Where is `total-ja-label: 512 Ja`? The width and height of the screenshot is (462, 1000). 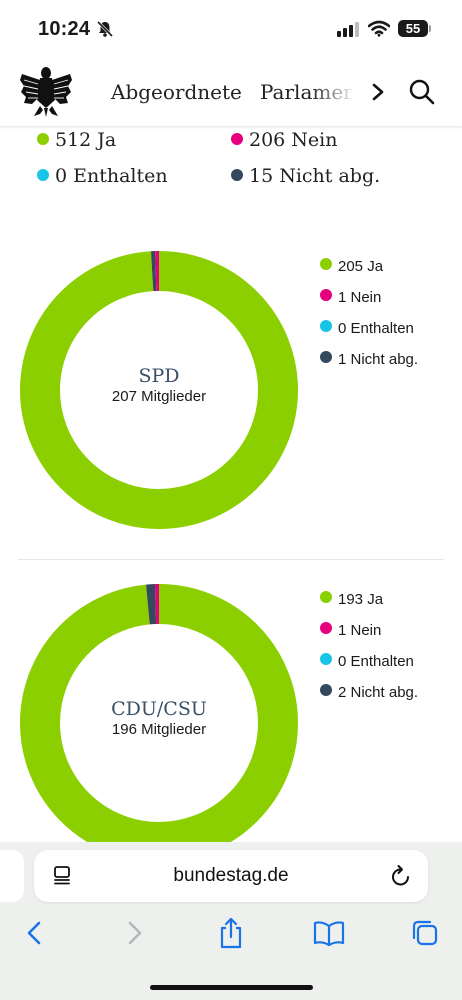 total-ja-label: 512 Ja is located at coordinates (86, 140).